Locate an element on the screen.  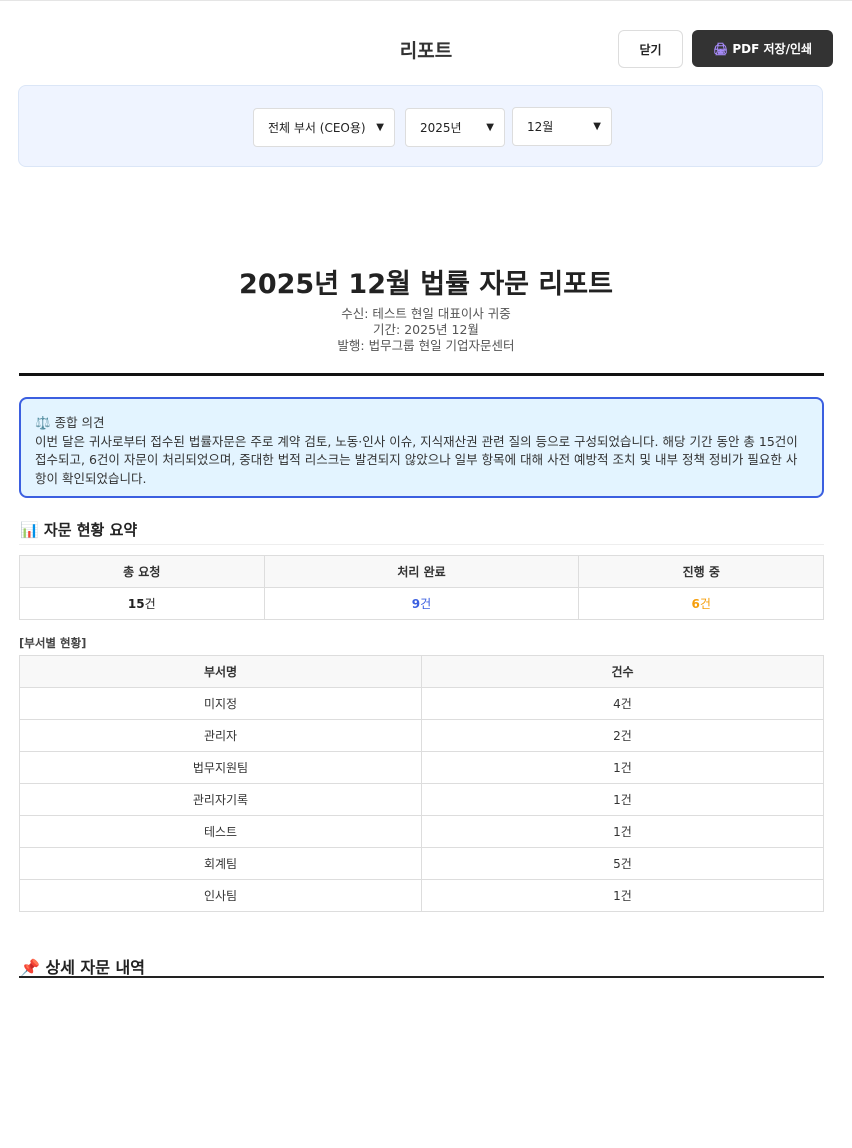
table-row: 법무지원팀 1건 is located at coordinates (421, 767).